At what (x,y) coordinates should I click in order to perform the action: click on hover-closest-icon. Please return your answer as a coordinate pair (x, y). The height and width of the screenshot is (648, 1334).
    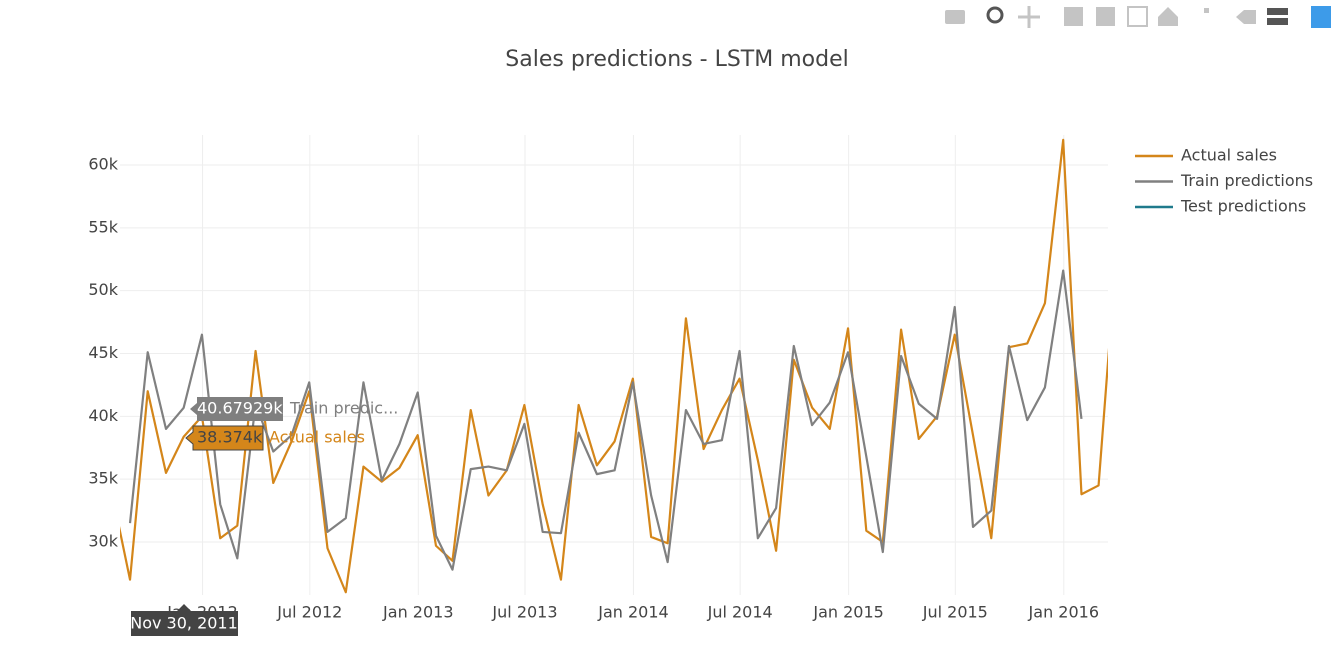
    Looking at the image, I should click on (1246, 17).